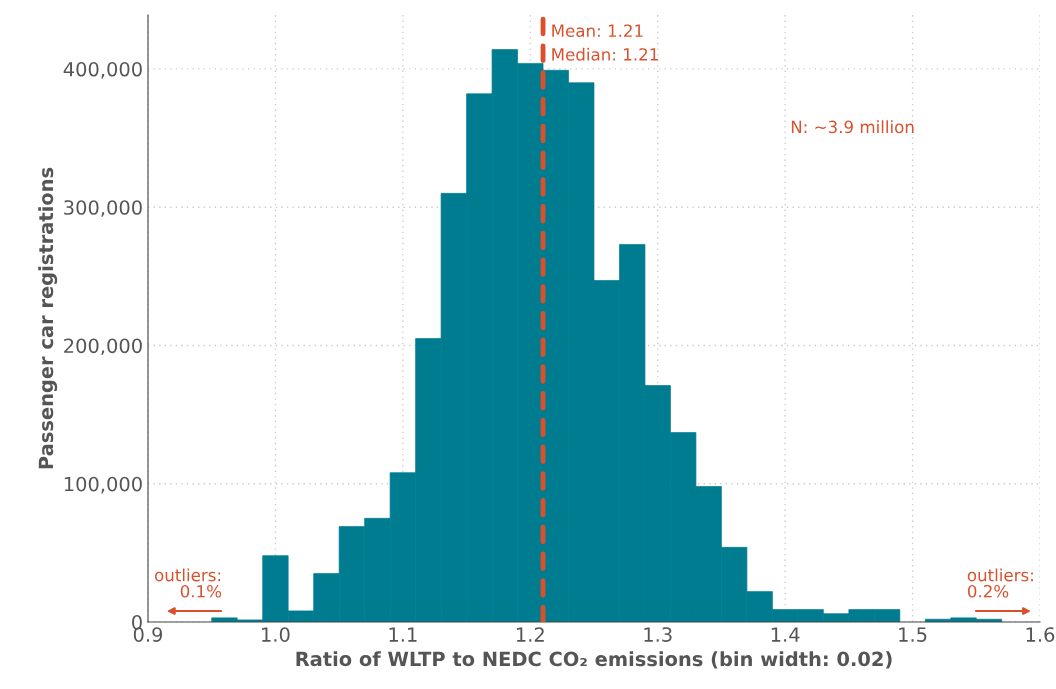 The width and height of the screenshot is (1056, 689). Describe the element at coordinates (1040, 634) in the screenshot. I see `x-tick-label: 1.6` at that location.